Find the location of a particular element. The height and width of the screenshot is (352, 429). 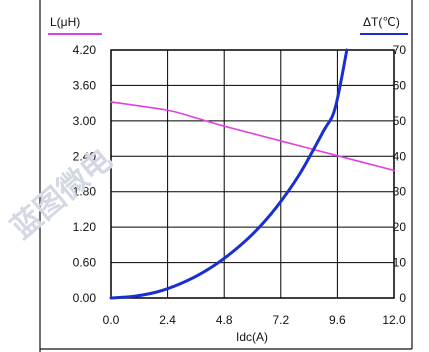

right-tick-label: 0 is located at coordinates (402, 298).